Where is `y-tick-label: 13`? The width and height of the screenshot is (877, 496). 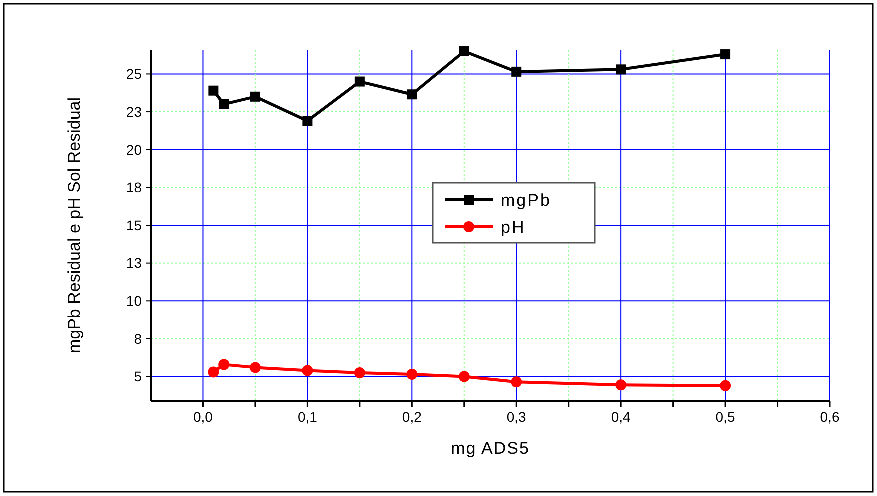
y-tick-label: 13 is located at coordinates (134, 263).